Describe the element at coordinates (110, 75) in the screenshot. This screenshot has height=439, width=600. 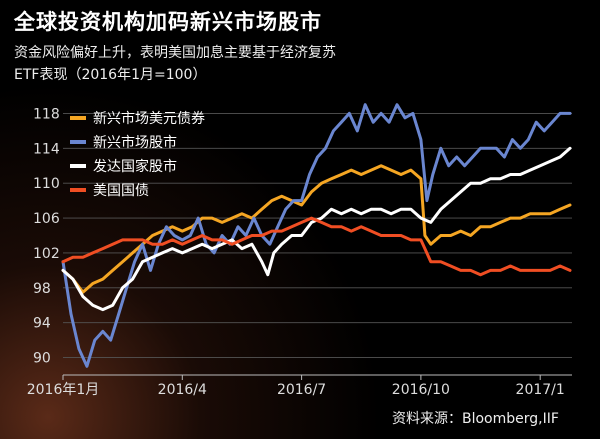
I see `chart-subtitle-line2: ETF表现（2016年1月=100）` at that location.